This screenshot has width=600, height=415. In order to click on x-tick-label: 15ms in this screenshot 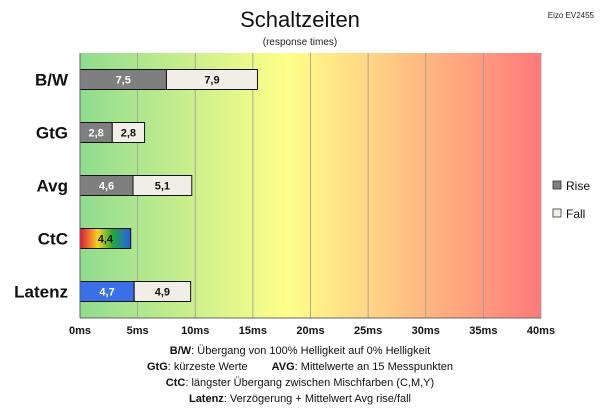, I will do `click(253, 331)`.